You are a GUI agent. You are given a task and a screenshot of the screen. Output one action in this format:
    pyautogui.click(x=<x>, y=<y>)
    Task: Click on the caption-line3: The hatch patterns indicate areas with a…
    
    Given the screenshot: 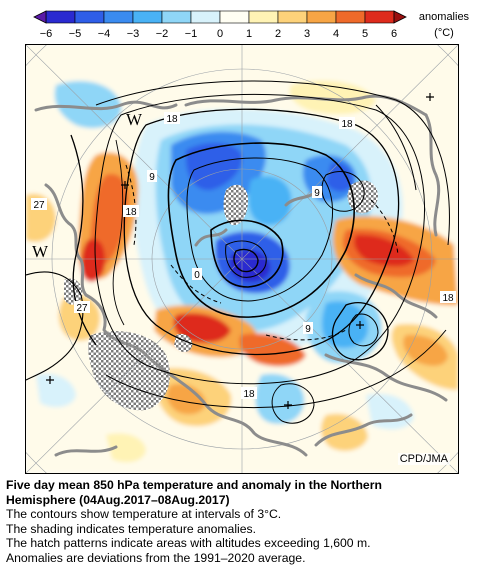 What is the action you would take?
    pyautogui.click(x=188, y=543)
    